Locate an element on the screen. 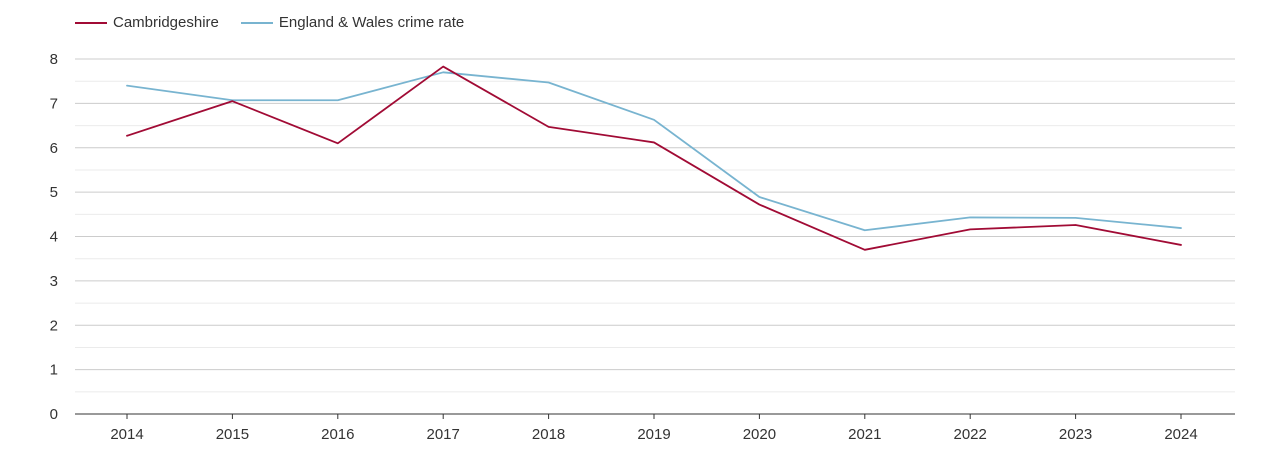 This screenshot has height=450, width=1270. x-tick-label: 2017 is located at coordinates (443, 434).